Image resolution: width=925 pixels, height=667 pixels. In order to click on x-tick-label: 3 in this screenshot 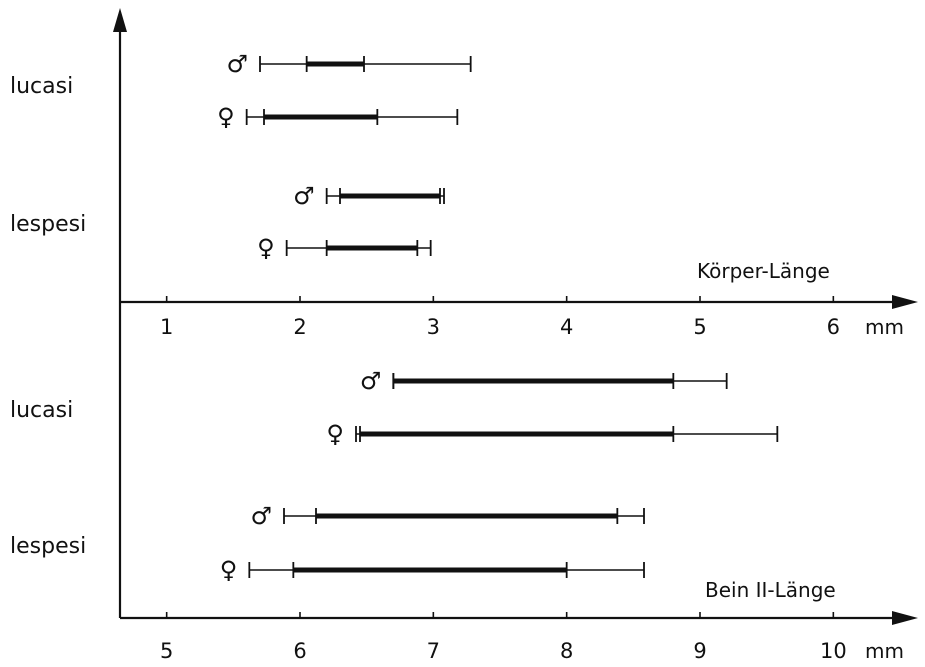, I will do `click(433, 327)`.